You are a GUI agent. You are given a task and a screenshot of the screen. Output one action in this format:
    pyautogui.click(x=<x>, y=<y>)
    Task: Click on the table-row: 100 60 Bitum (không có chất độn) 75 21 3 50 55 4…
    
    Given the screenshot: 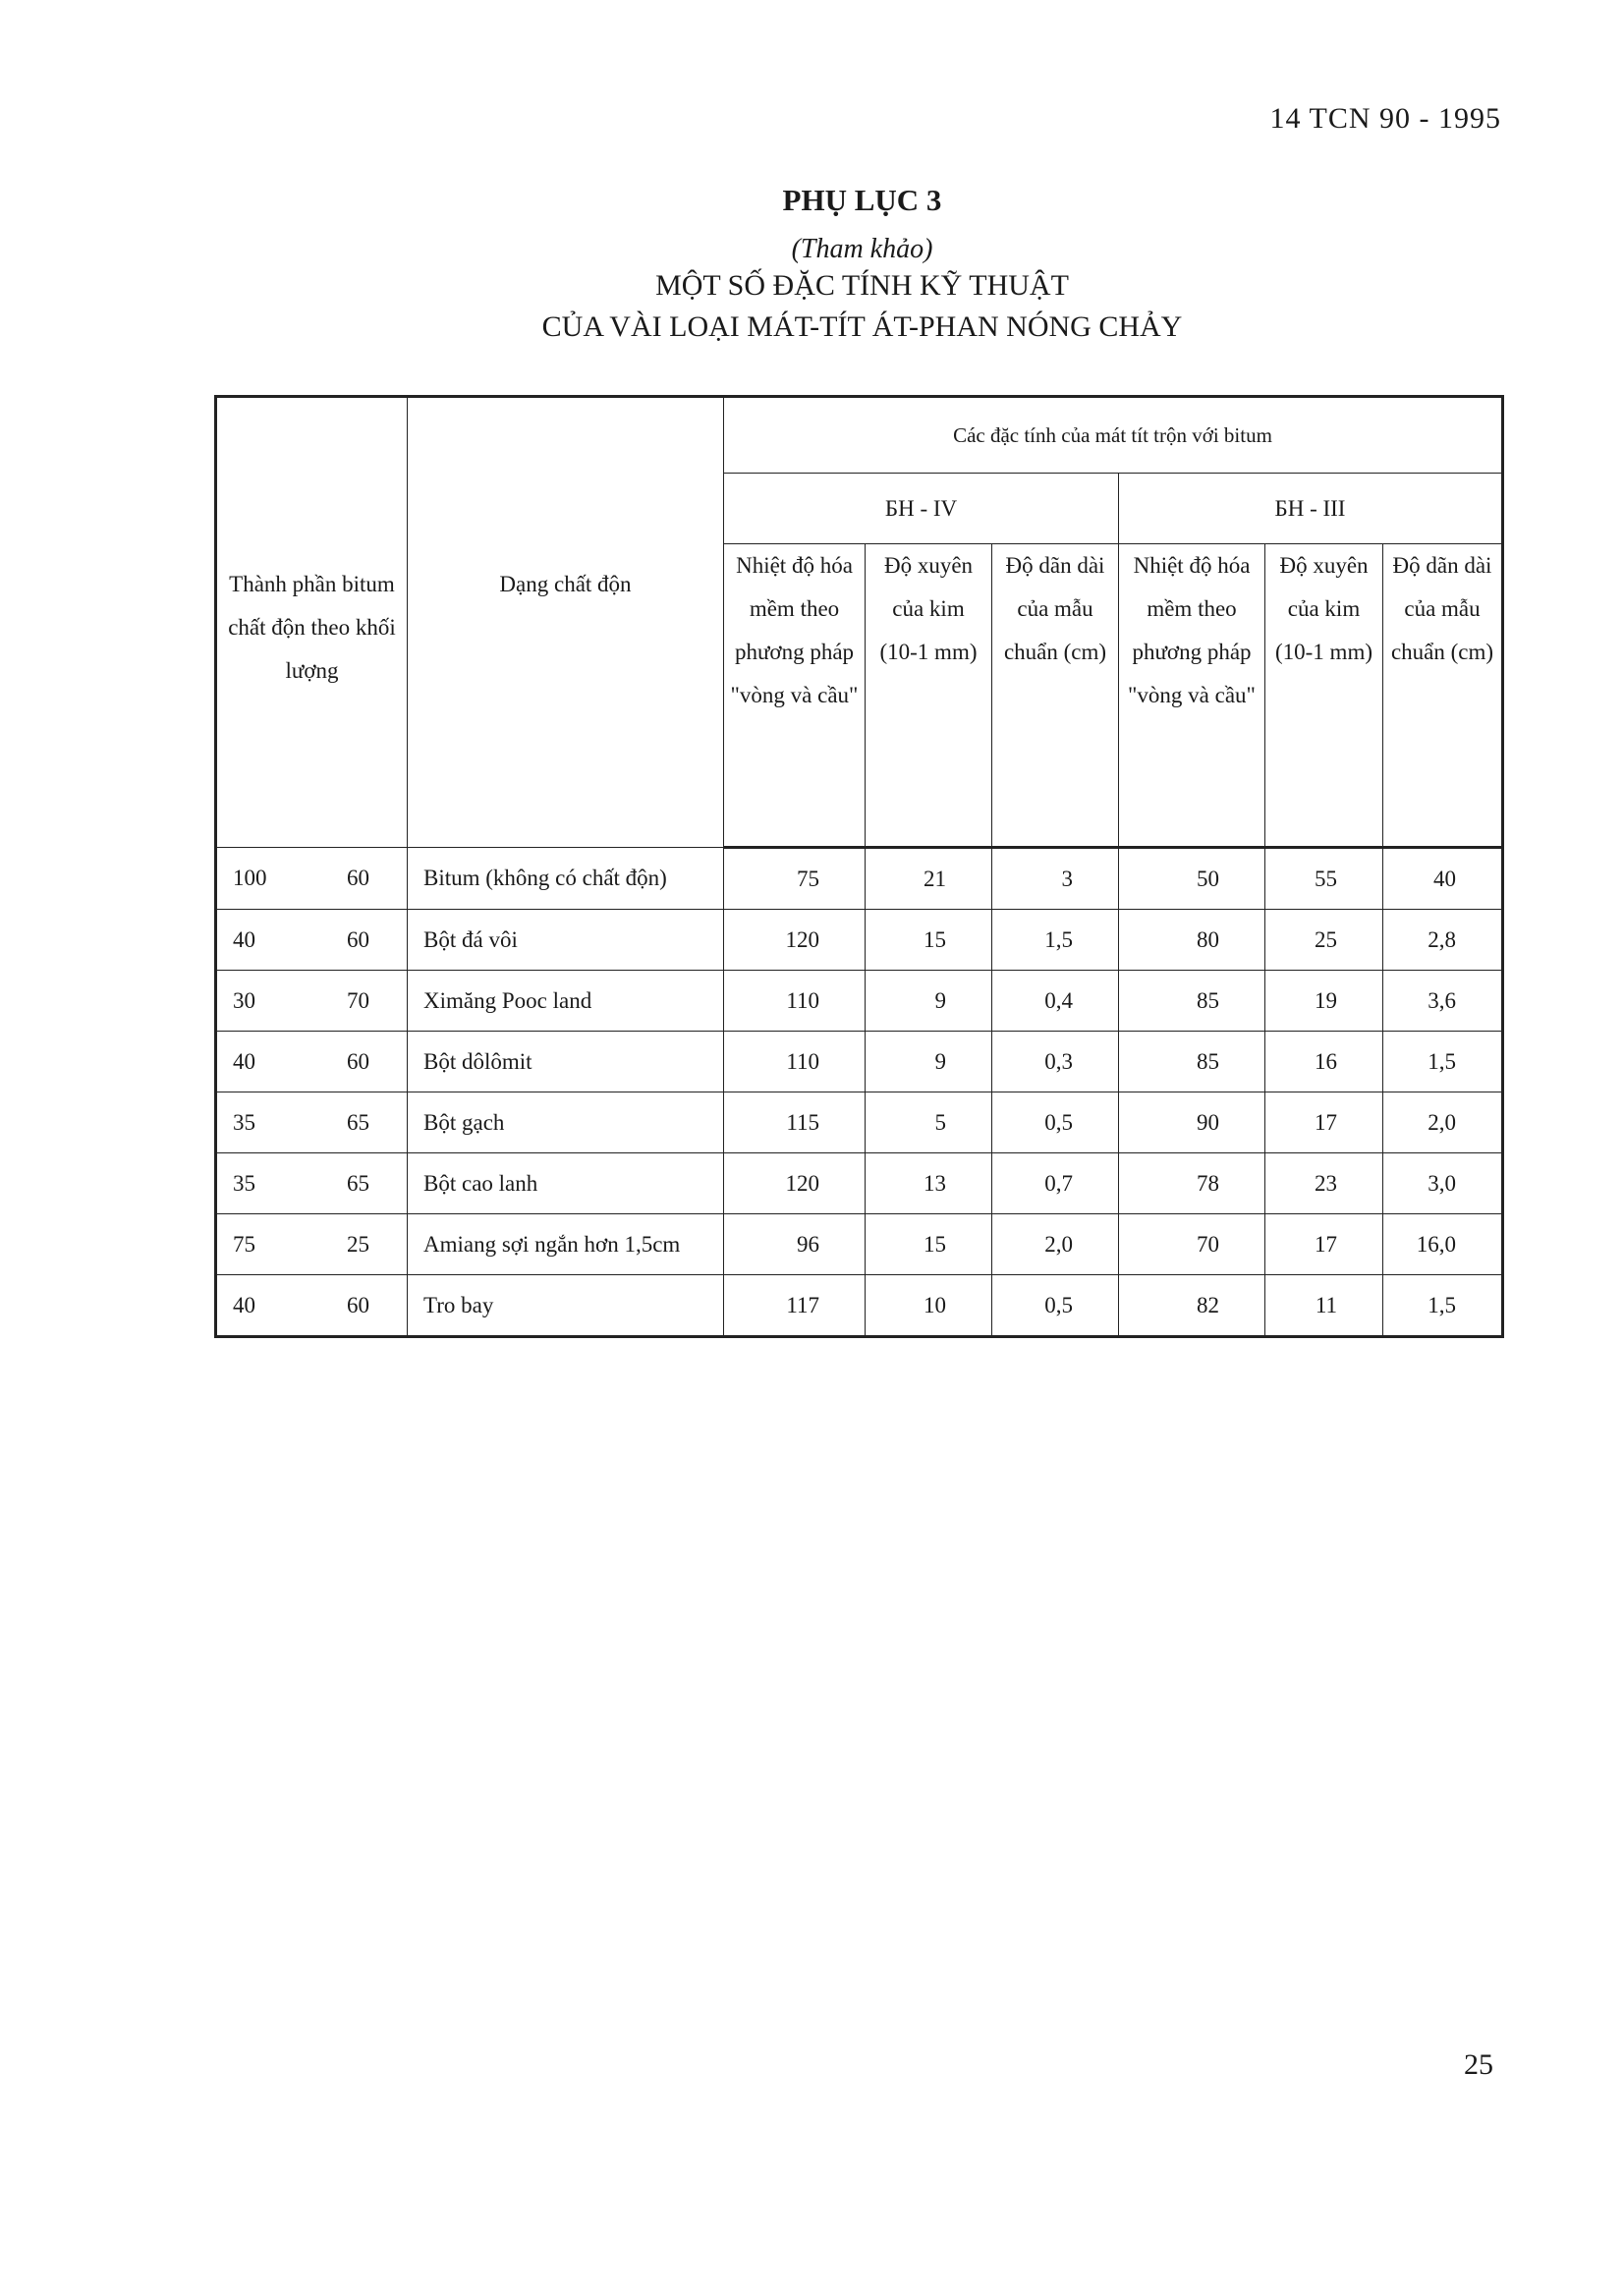 What is the action you would take?
    pyautogui.click(x=859, y=878)
    